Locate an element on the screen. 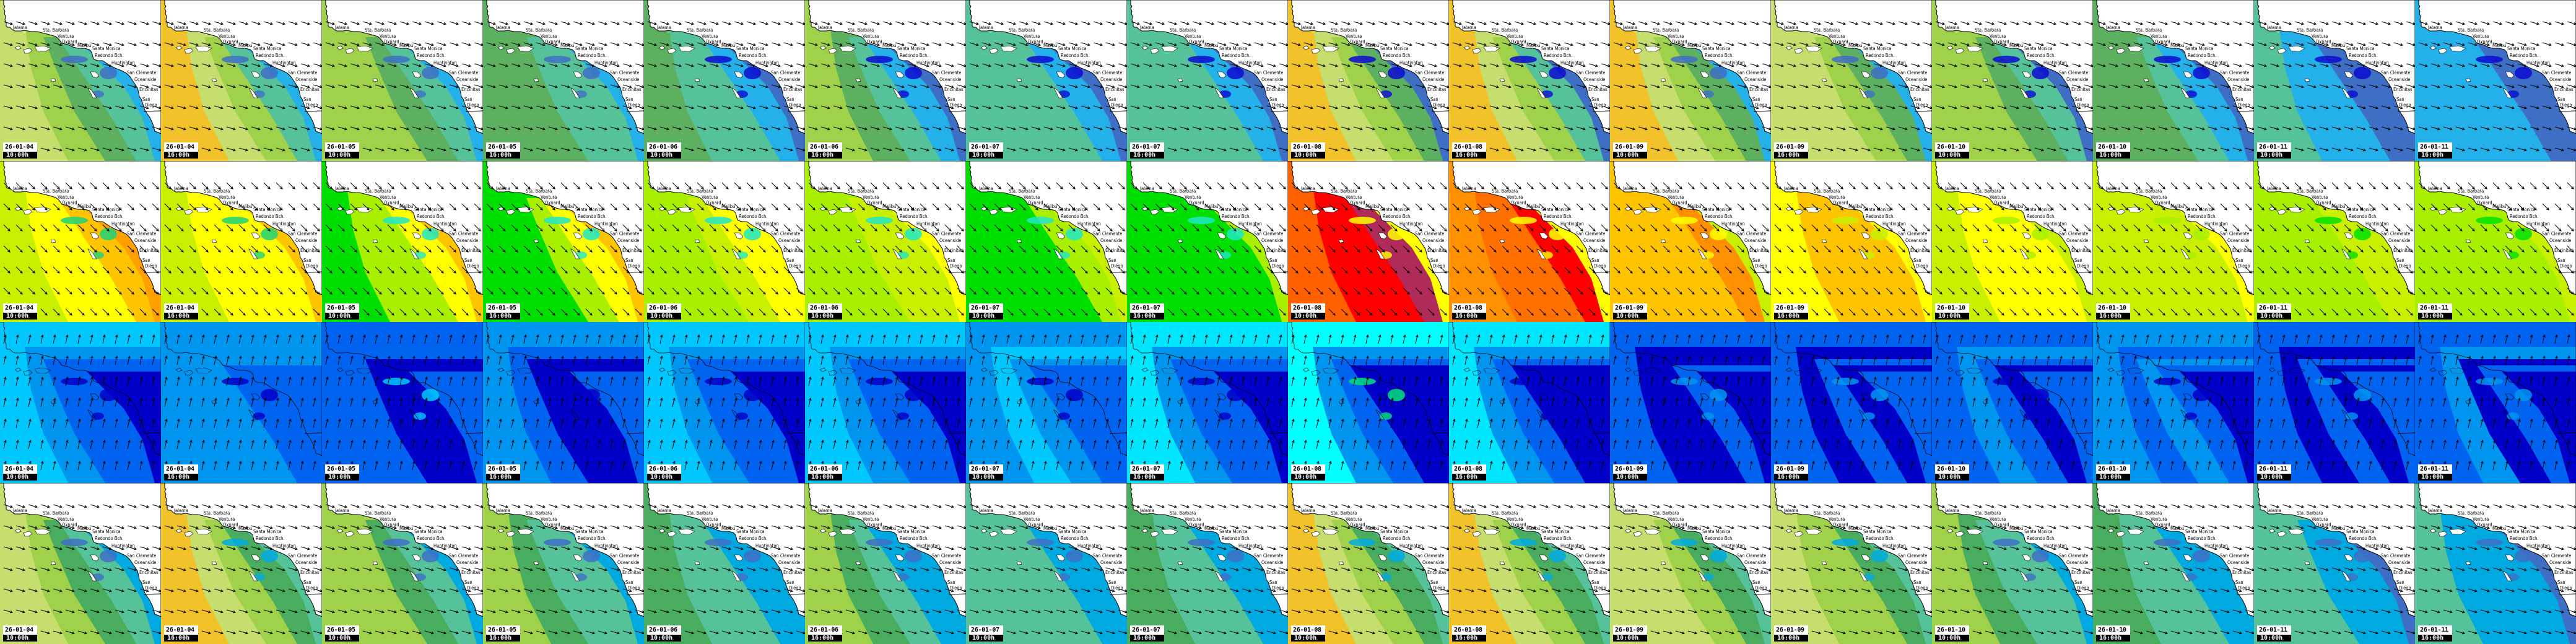 The height and width of the screenshot is (644, 2576). timestamp-label: 26-01-05 10:00h is located at coordinates (342, 472).